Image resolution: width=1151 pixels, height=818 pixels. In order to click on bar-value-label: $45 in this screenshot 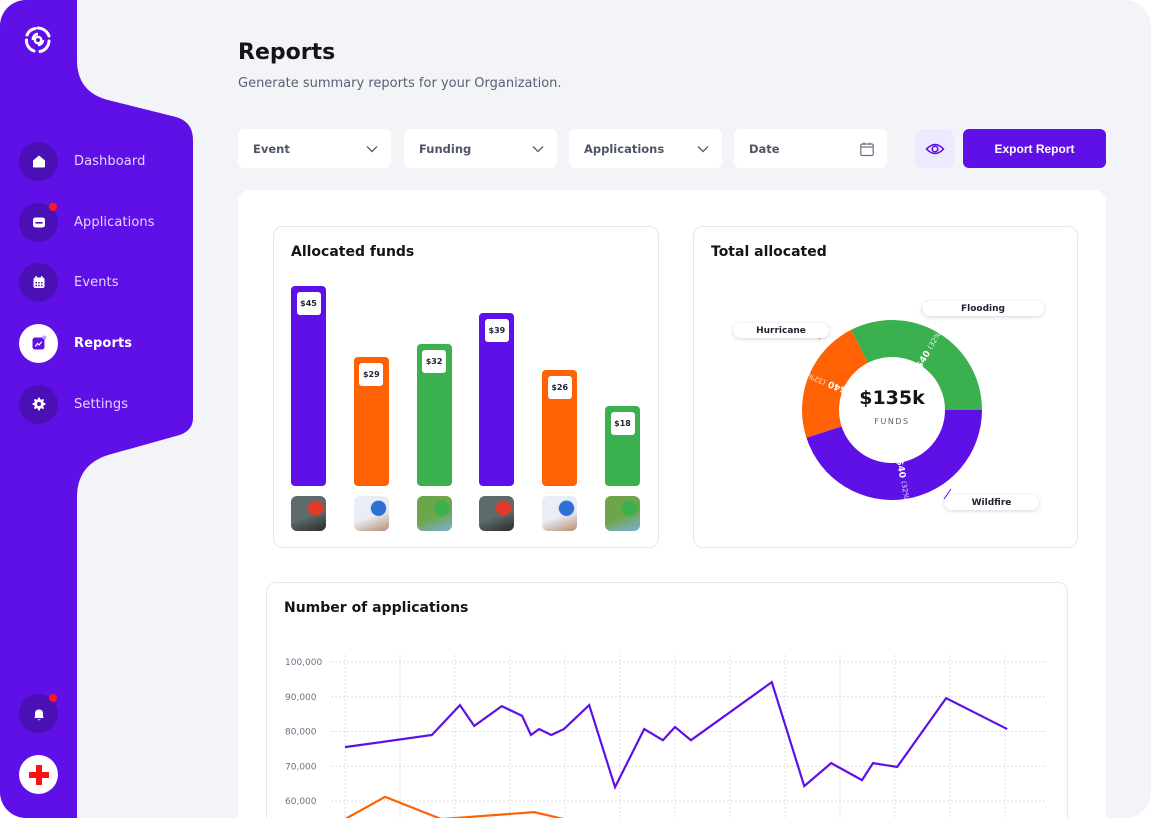, I will do `click(308, 303)`.